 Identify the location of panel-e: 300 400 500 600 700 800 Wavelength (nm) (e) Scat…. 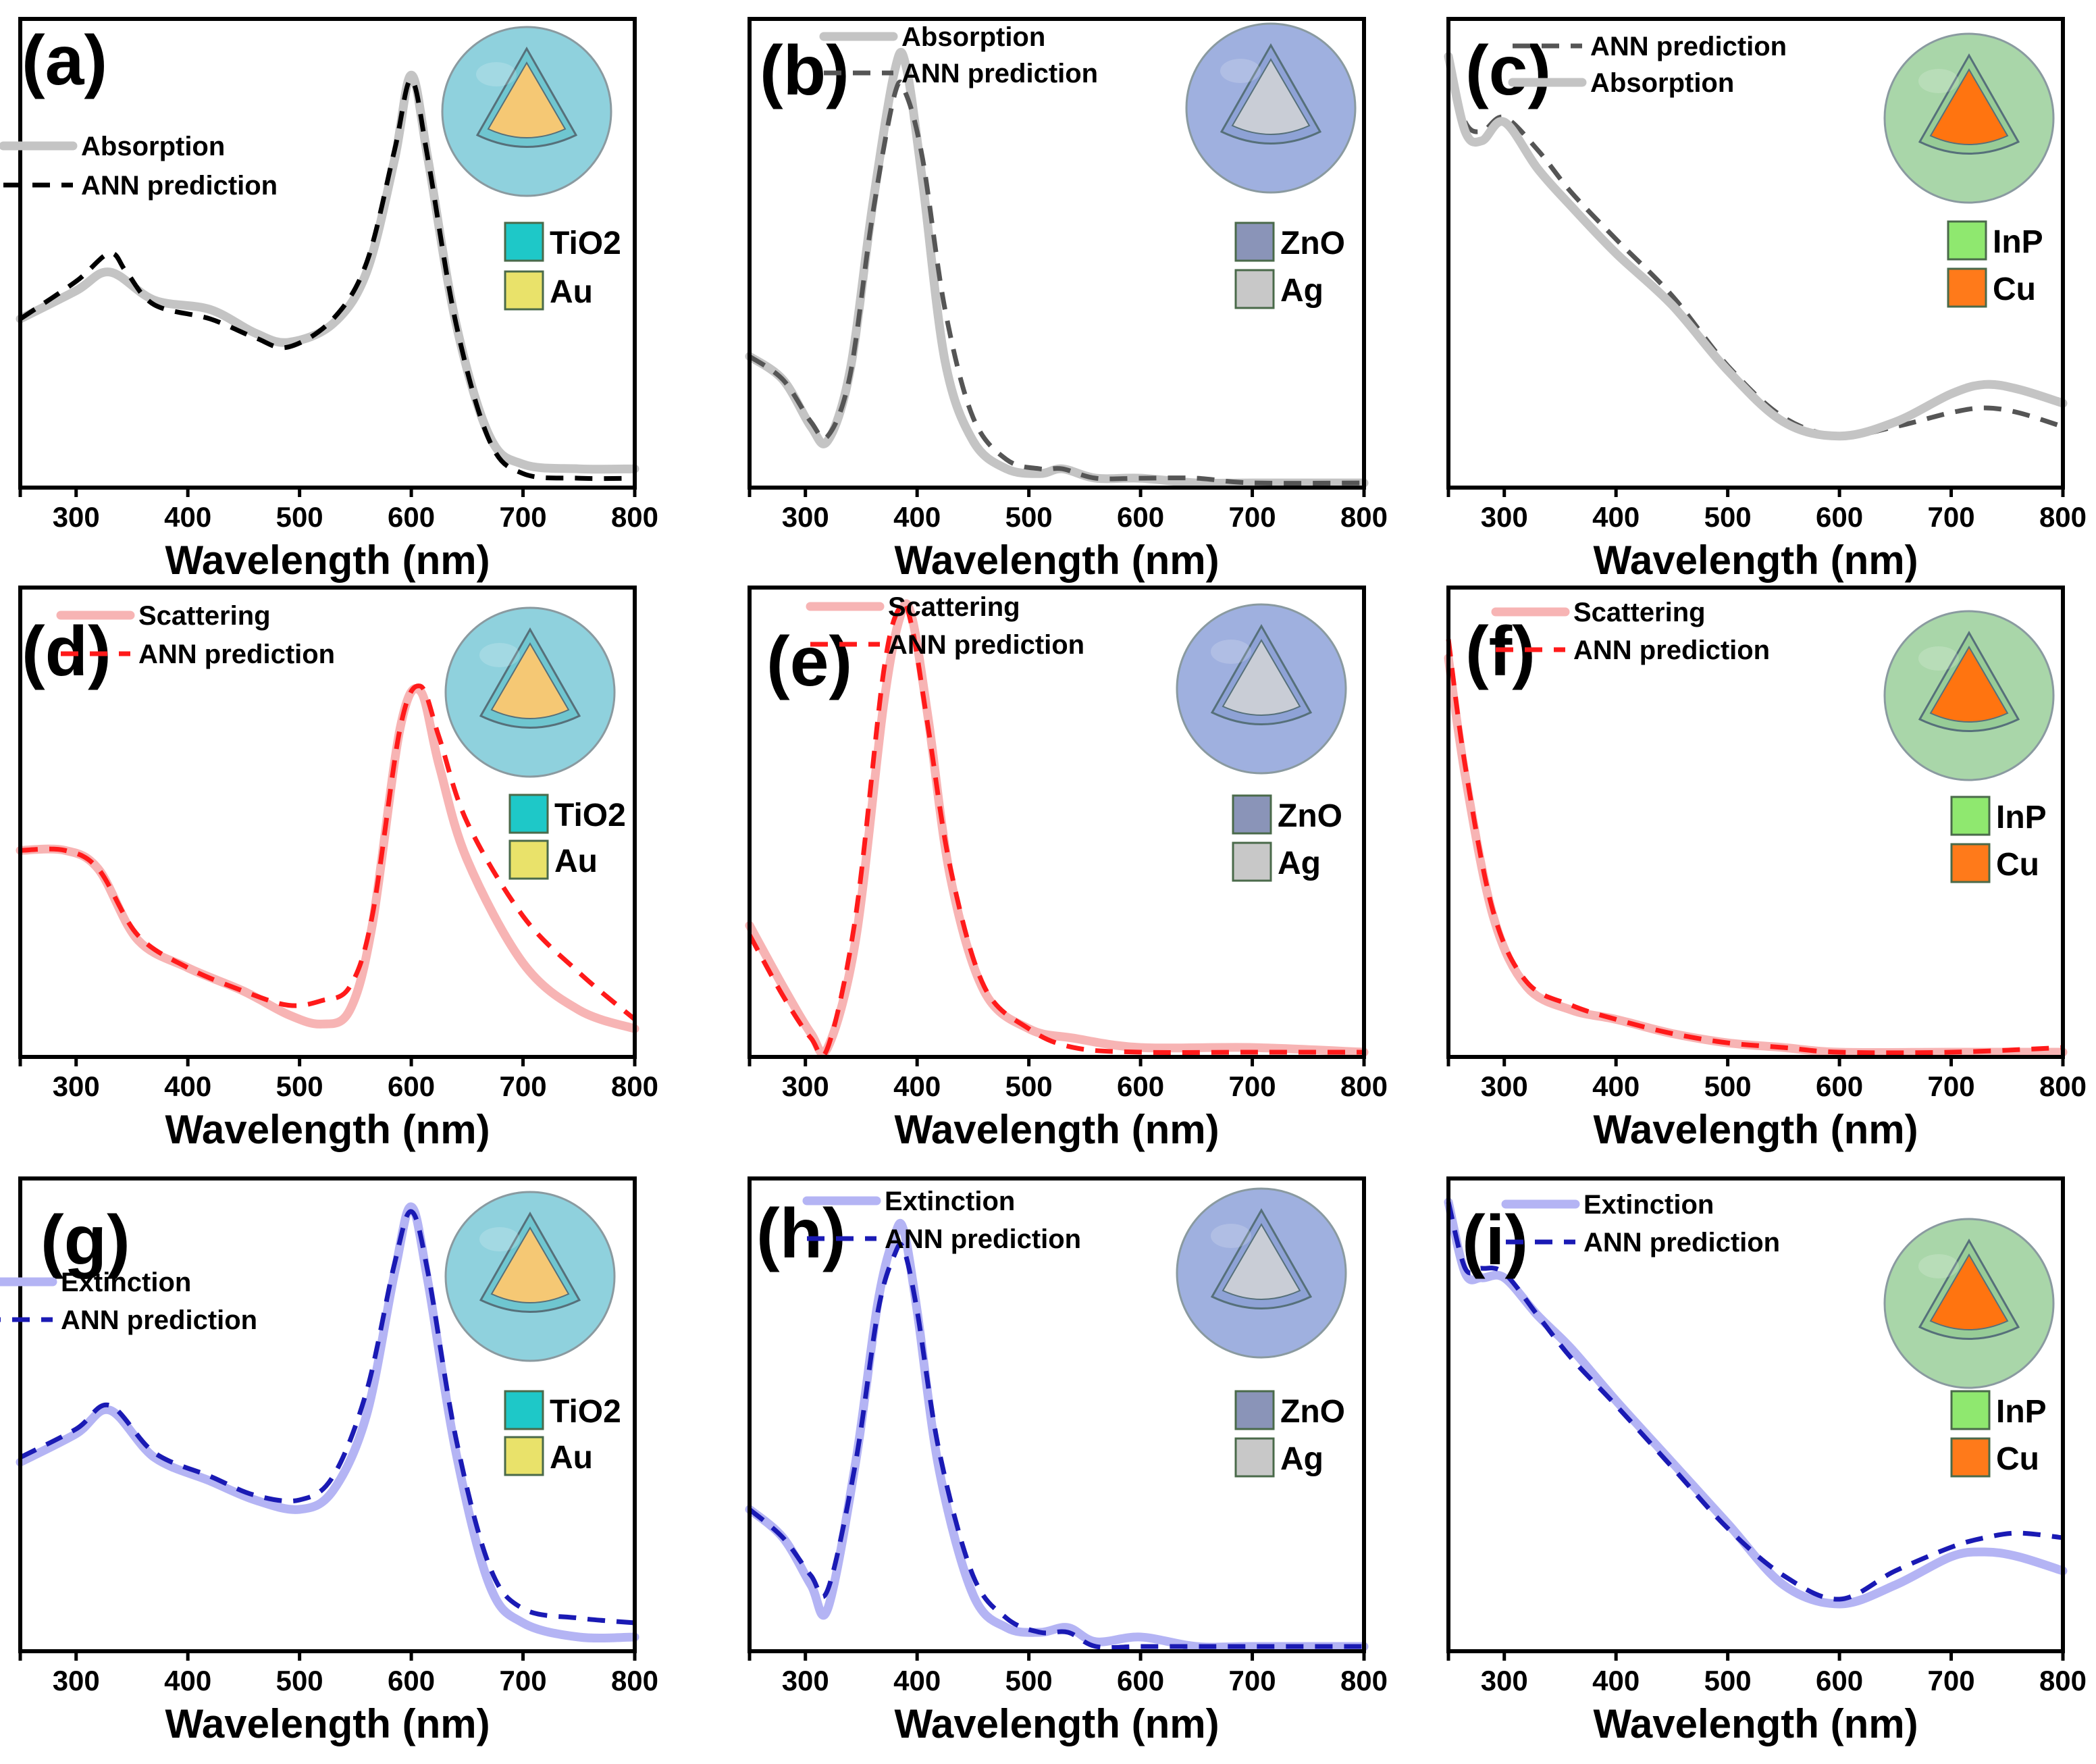
(1066, 869).